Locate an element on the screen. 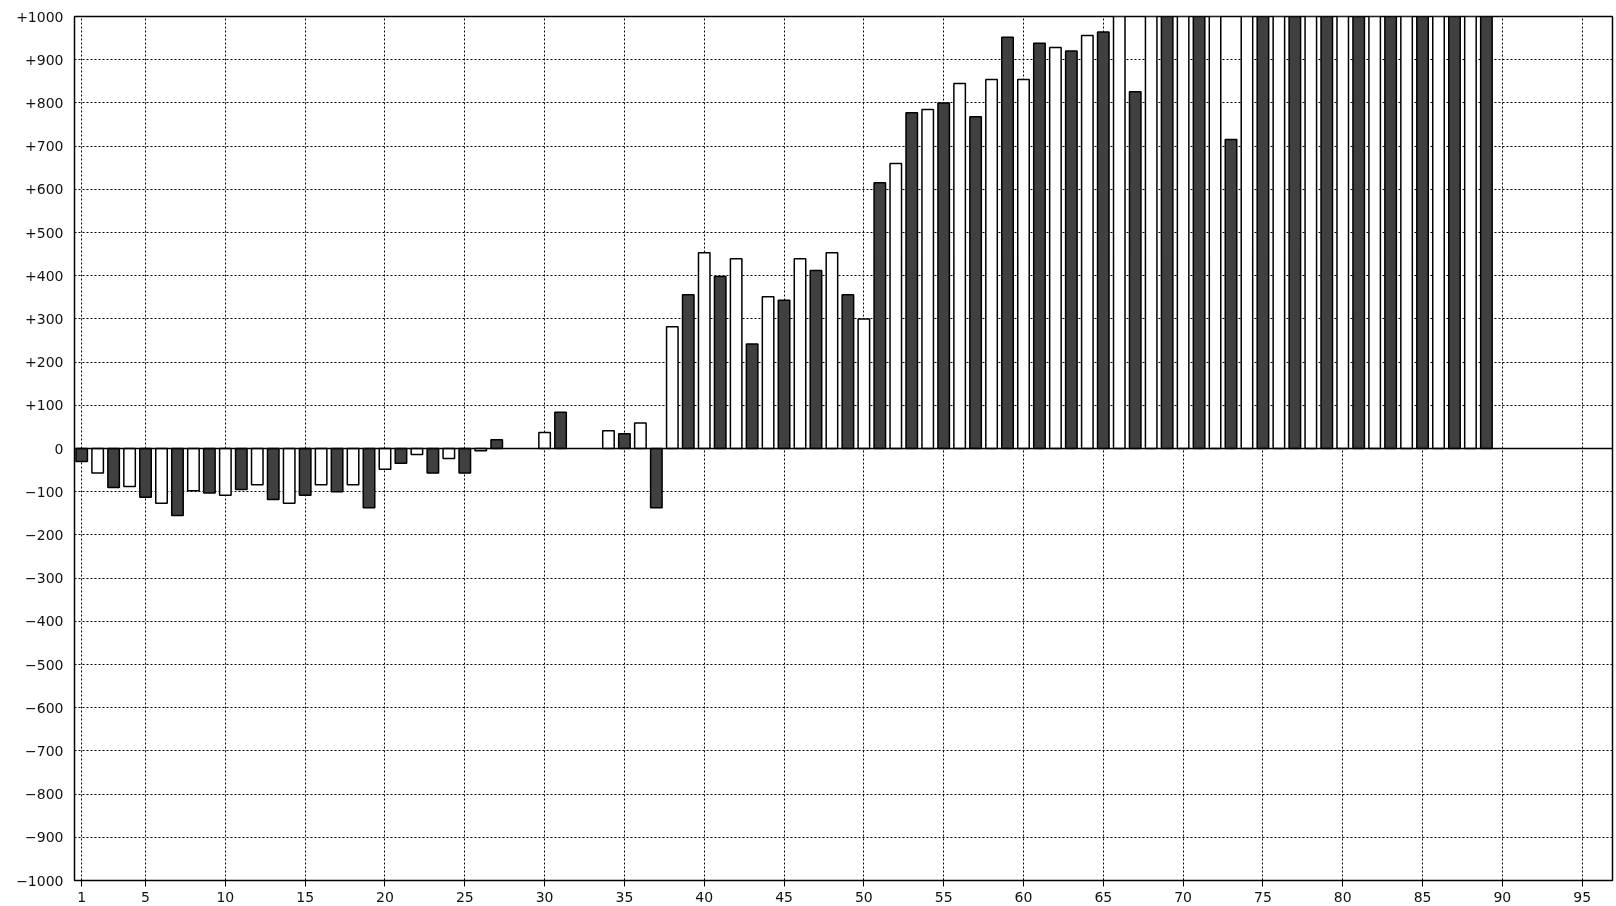 The image size is (1616, 906). x-tick-label: 95 is located at coordinates (1582, 896).